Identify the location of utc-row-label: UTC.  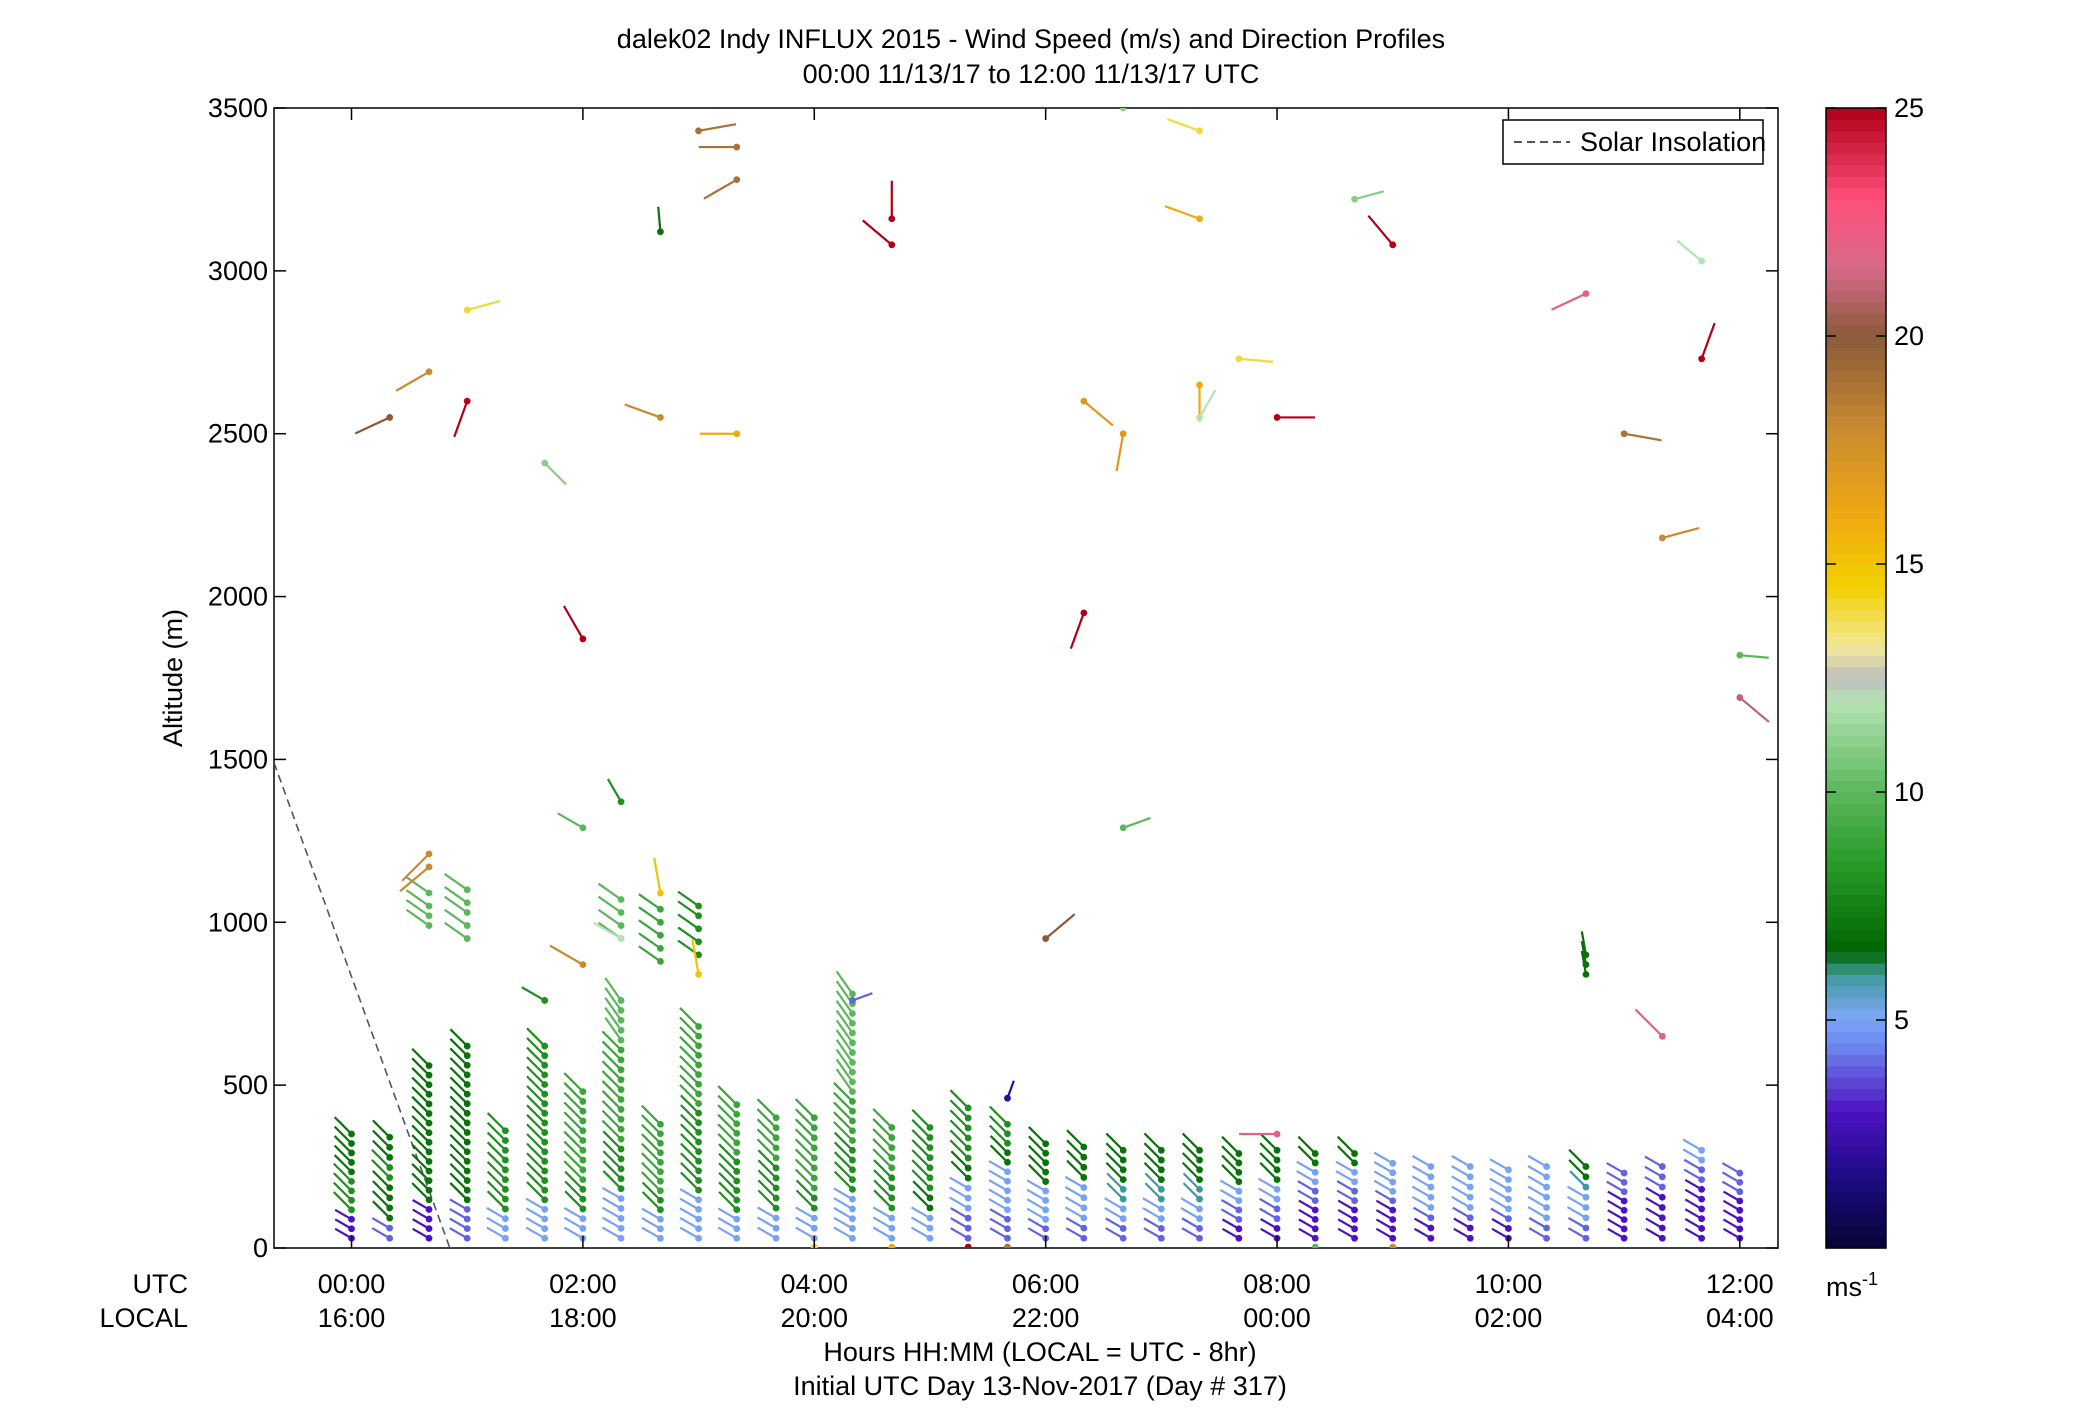
(161, 1284).